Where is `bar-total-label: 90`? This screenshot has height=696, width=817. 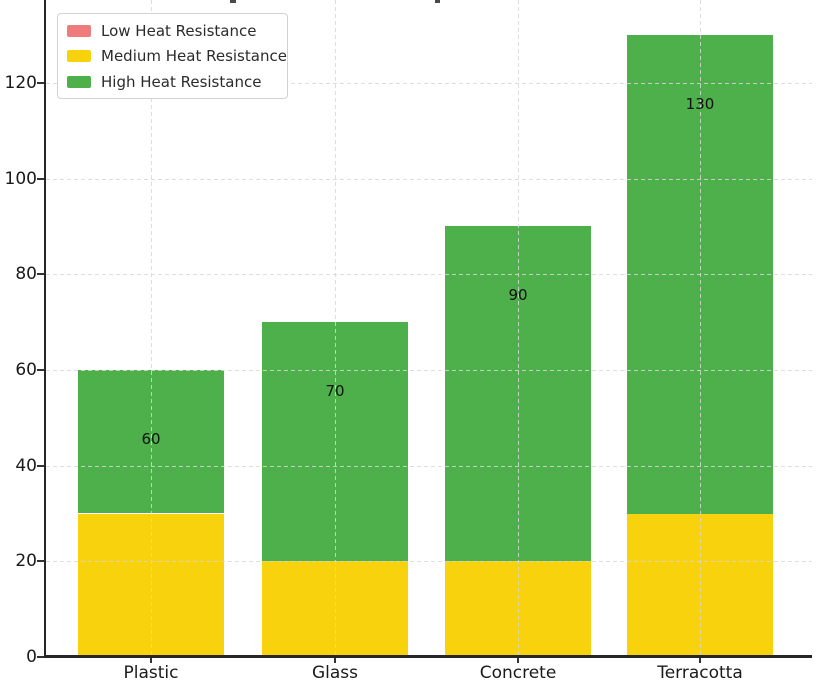
bar-total-label: 90 is located at coordinates (518, 295).